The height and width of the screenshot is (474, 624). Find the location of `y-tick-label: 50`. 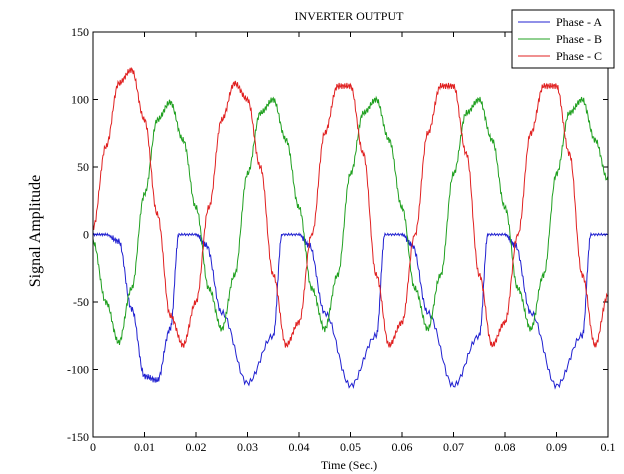

y-tick-label: 50 is located at coordinates (83, 167).